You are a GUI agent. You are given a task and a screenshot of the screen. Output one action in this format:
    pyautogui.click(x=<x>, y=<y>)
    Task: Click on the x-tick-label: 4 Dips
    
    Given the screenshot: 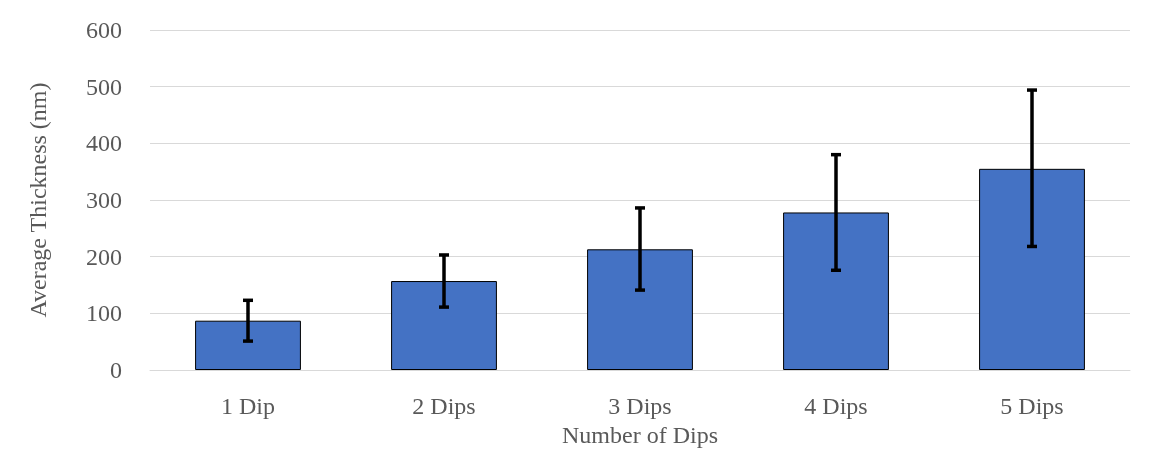 What is the action you would take?
    pyautogui.click(x=836, y=406)
    